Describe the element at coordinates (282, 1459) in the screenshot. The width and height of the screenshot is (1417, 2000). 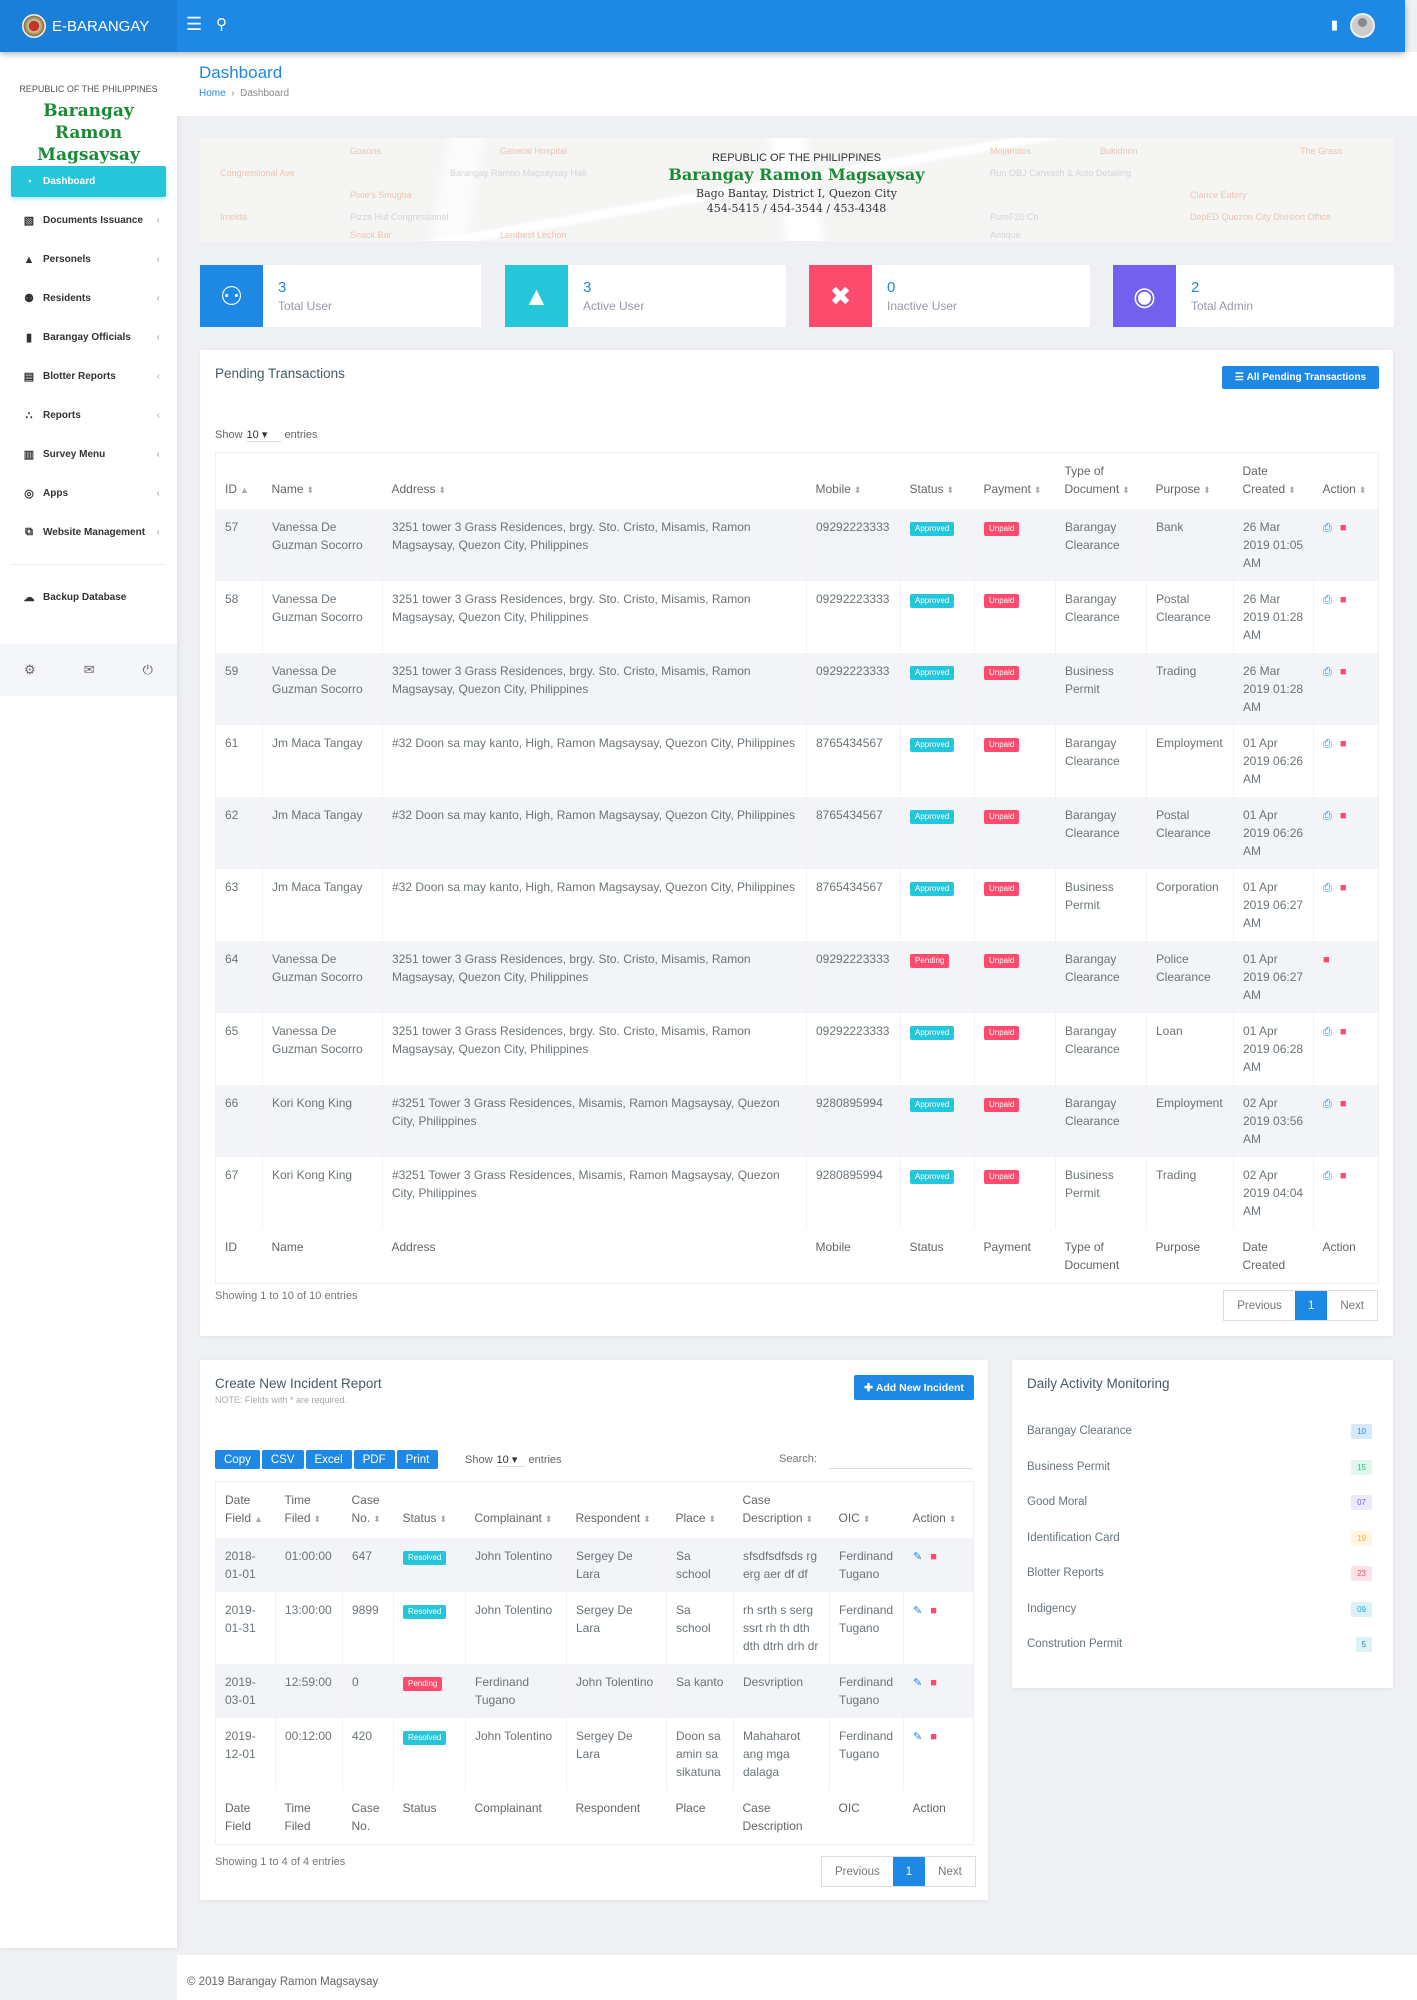
I see `export-csv-button: CSV` at that location.